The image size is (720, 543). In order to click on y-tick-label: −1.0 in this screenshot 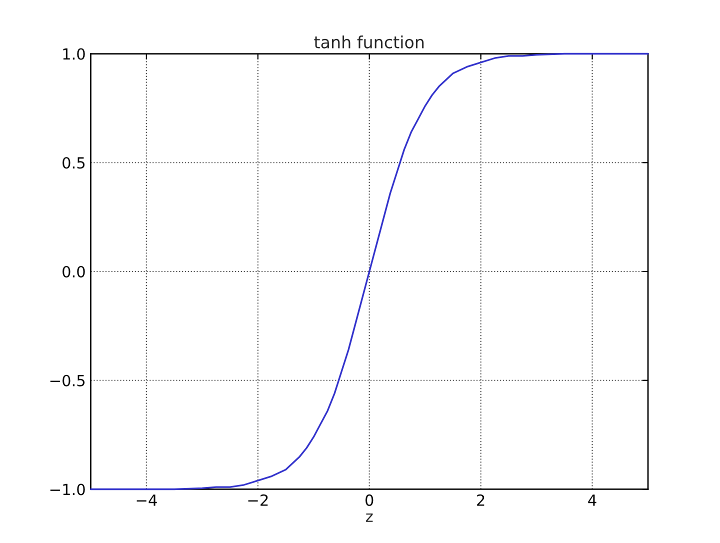, I will do `click(67, 490)`.